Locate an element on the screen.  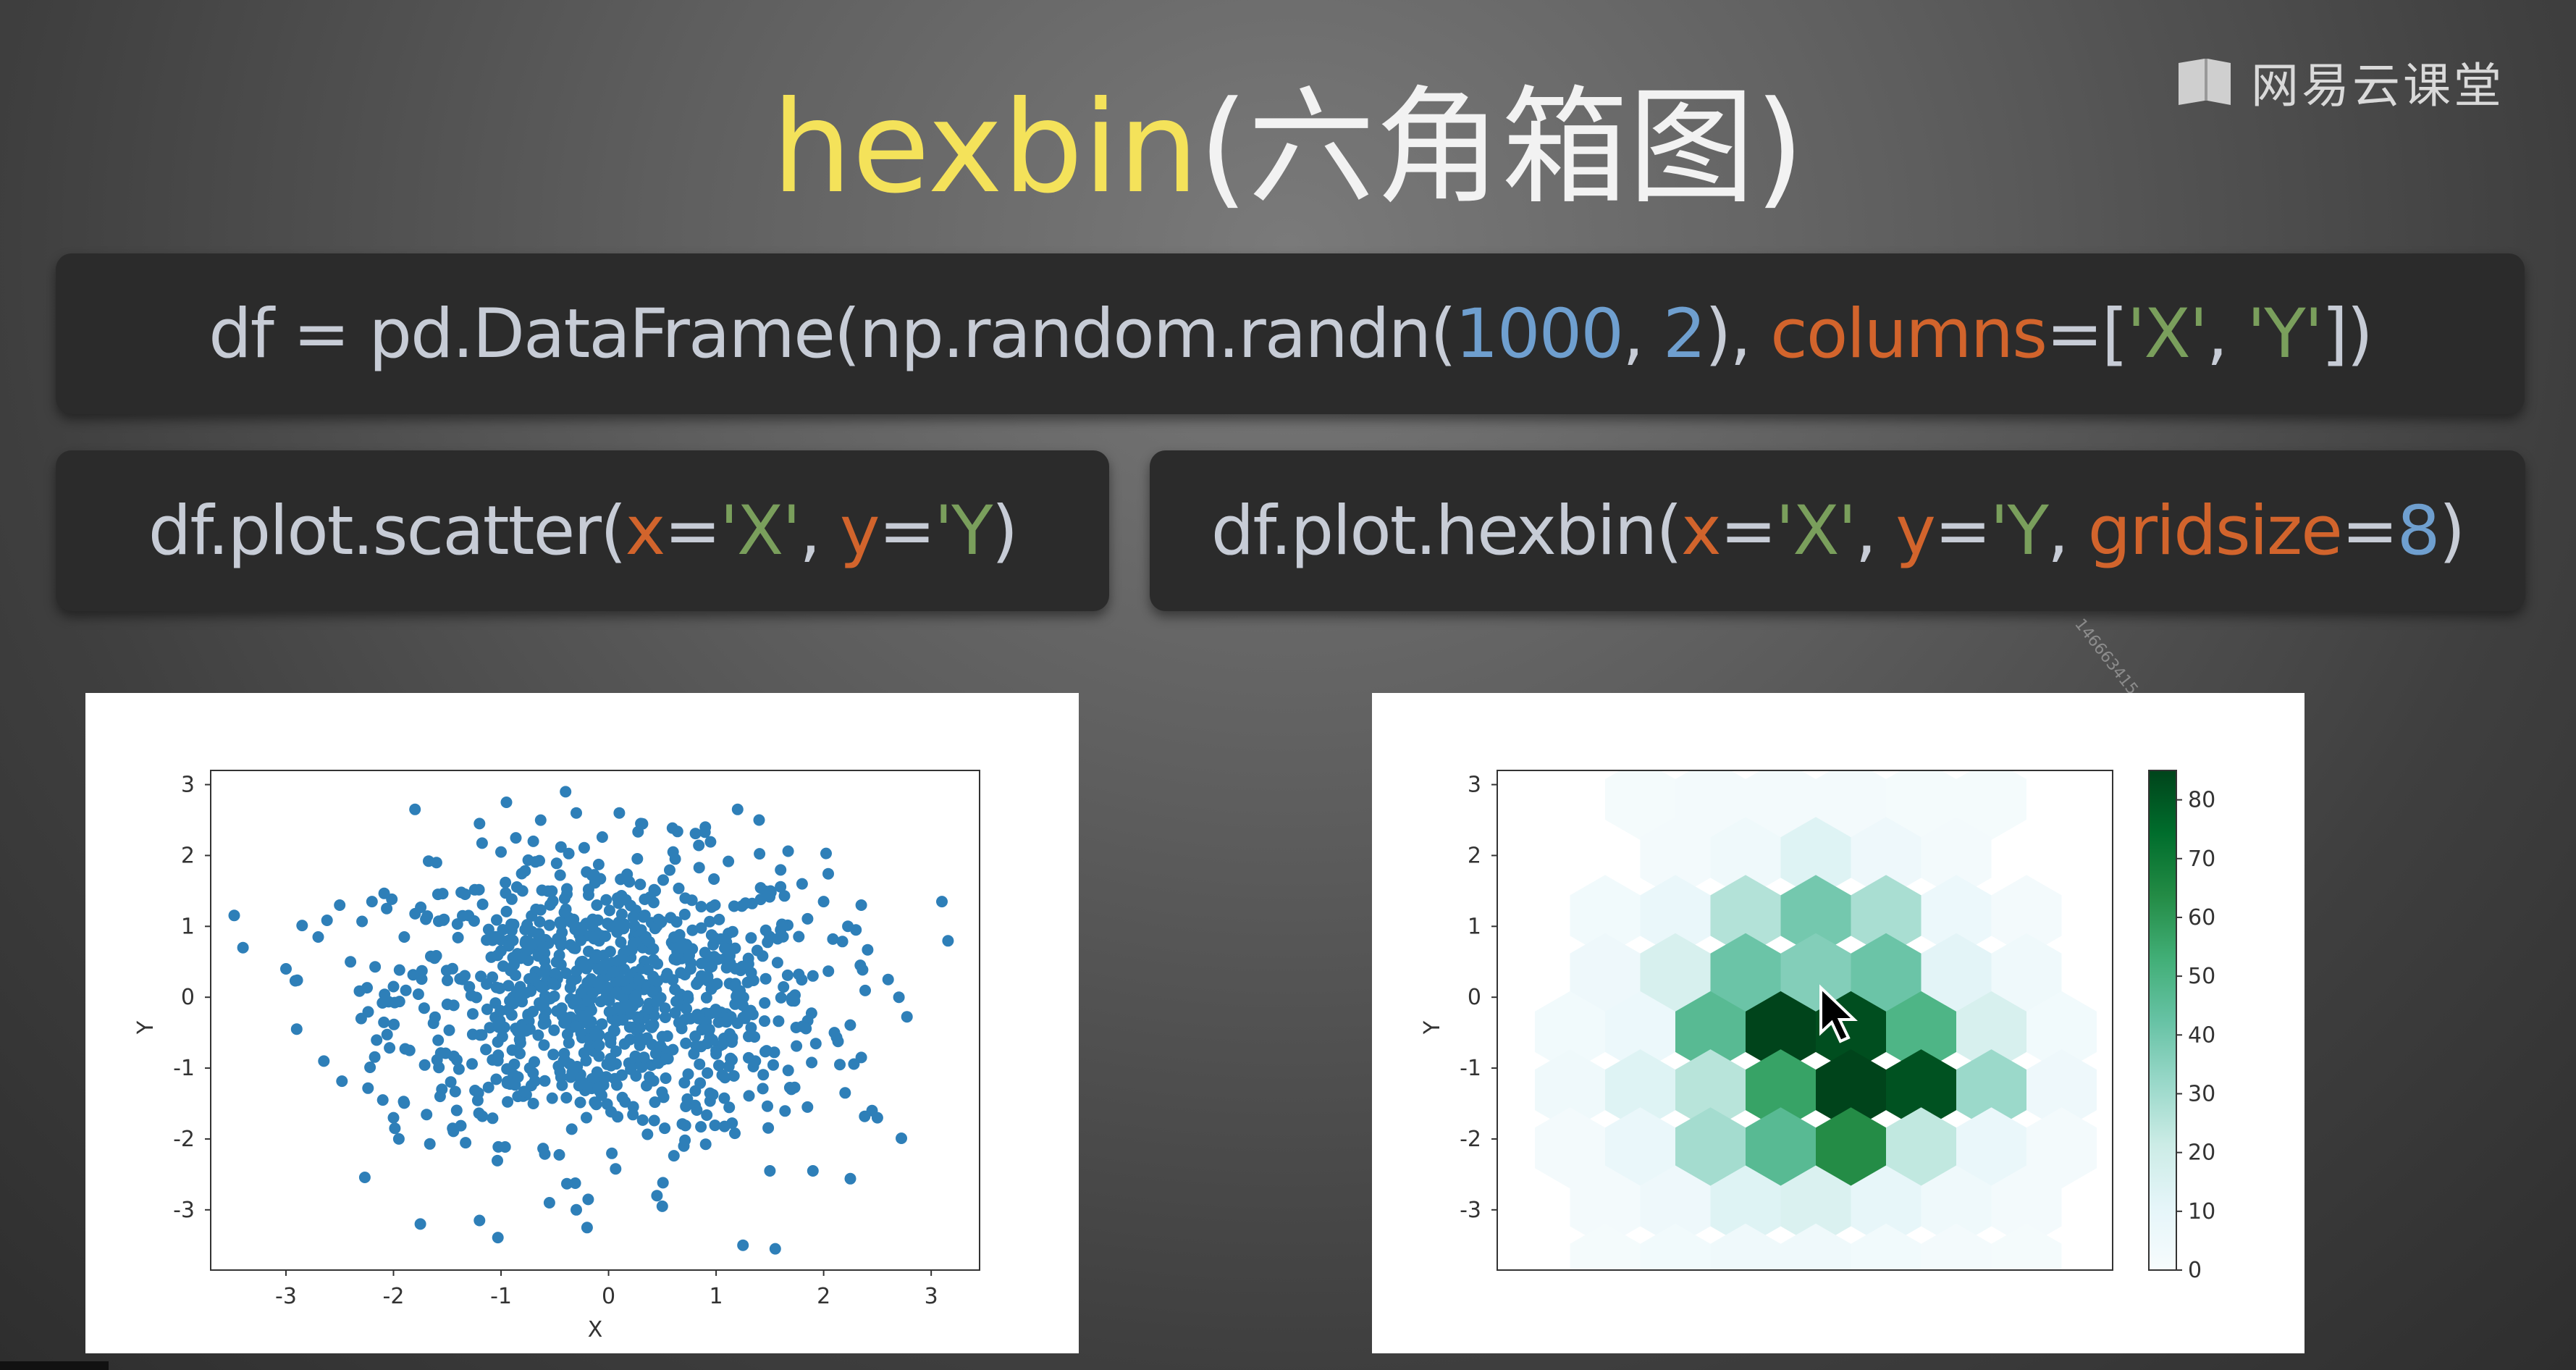
code-token: df = pd.DataFrame(np.random.randn( is located at coordinates (833, 334).